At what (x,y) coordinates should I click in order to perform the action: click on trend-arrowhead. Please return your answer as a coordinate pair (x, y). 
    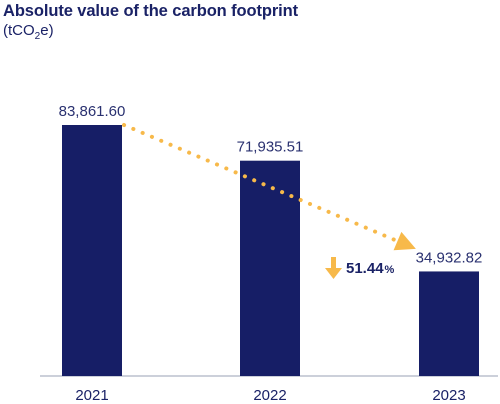
    Looking at the image, I should click on (404, 241).